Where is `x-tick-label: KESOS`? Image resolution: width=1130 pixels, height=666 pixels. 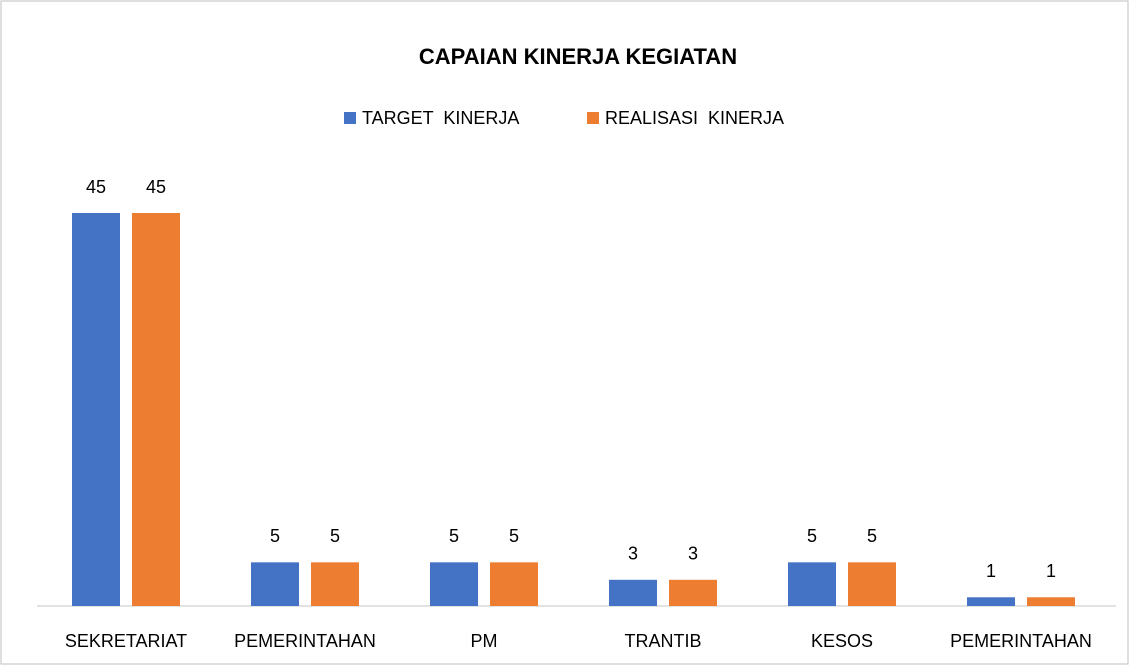 x-tick-label: KESOS is located at coordinates (842, 641).